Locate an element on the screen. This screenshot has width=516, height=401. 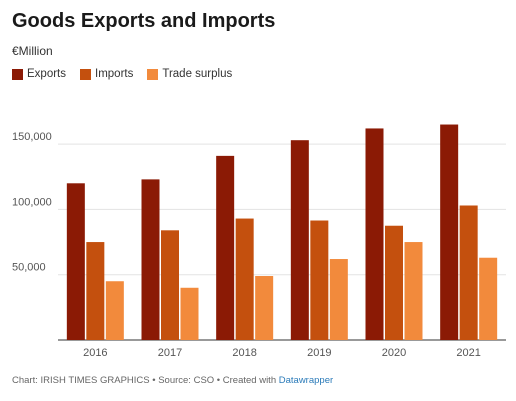
bar-trade-surplus-2020 is located at coordinates (413, 291).